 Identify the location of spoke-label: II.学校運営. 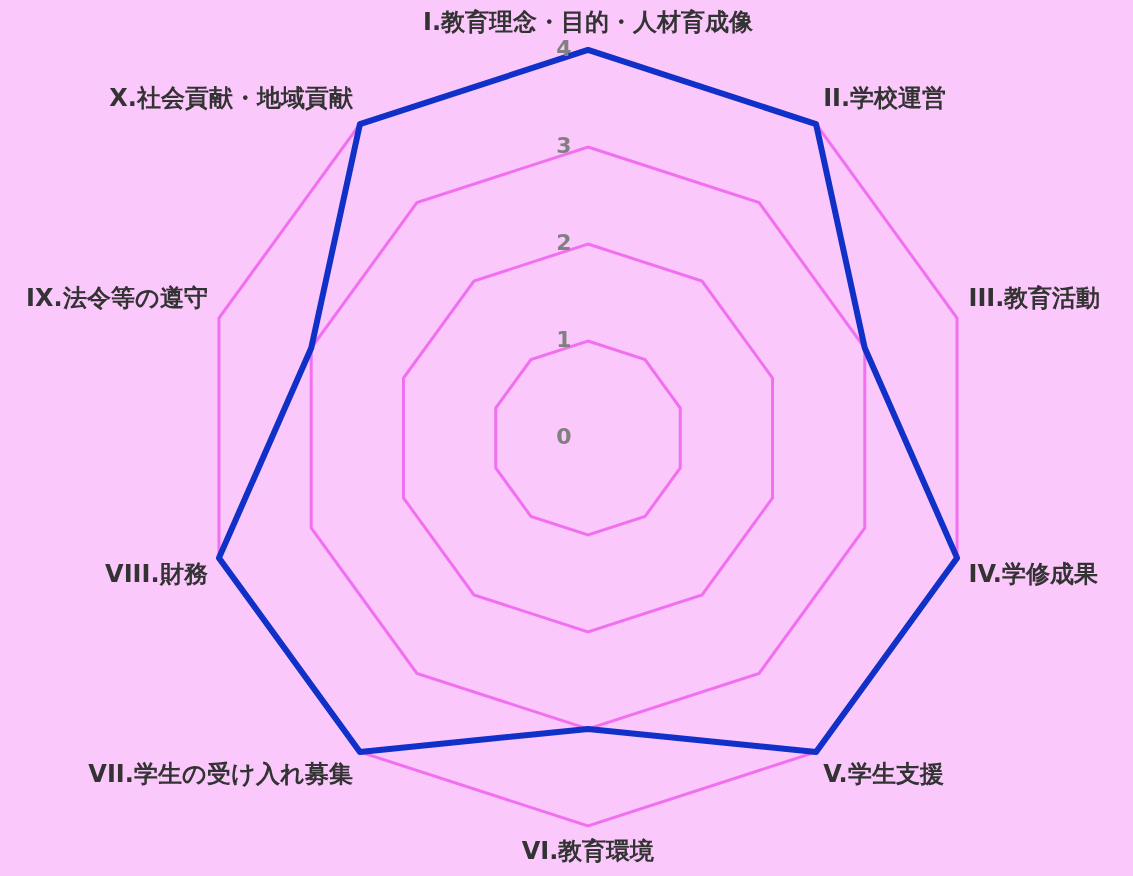
(885, 98).